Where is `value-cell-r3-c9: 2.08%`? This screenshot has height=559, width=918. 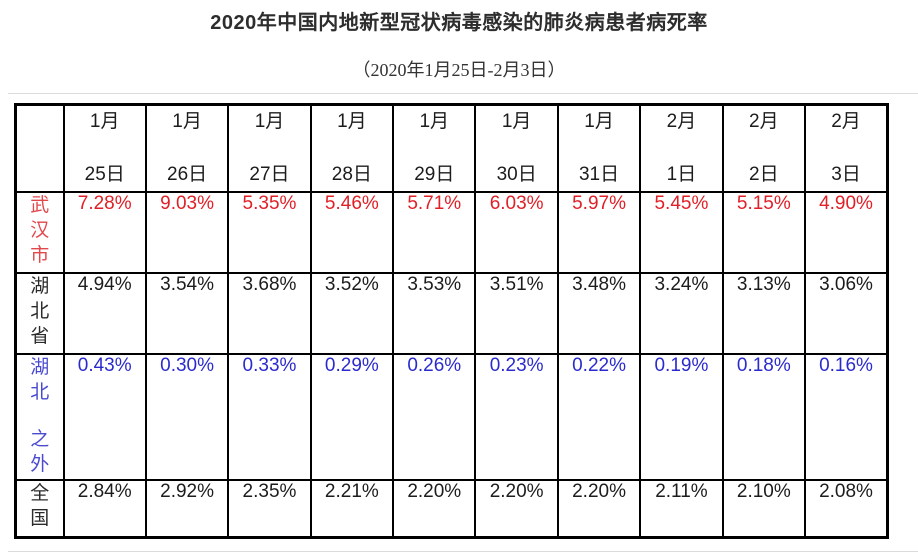
value-cell-r3-c9: 2.08% is located at coordinates (846, 508).